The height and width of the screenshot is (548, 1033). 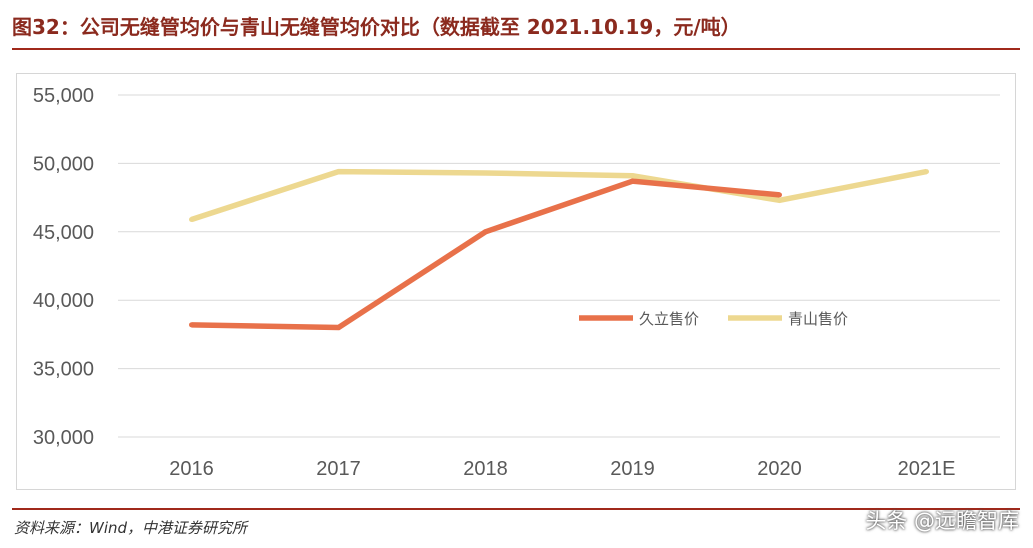 I want to click on y-tick-label: 40,000, so click(x=63, y=301).